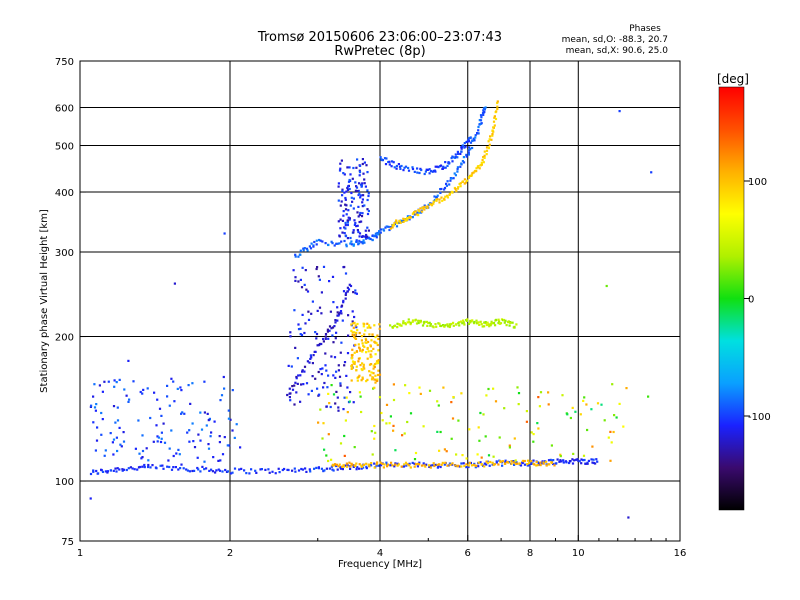  I want to click on y-tick-label: 750, so click(64, 62).